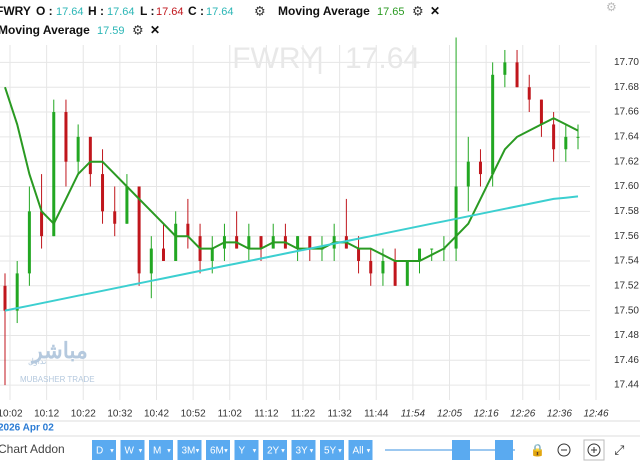 This screenshot has height=461, width=640. I want to click on range-button-label: All, so click(358, 451).